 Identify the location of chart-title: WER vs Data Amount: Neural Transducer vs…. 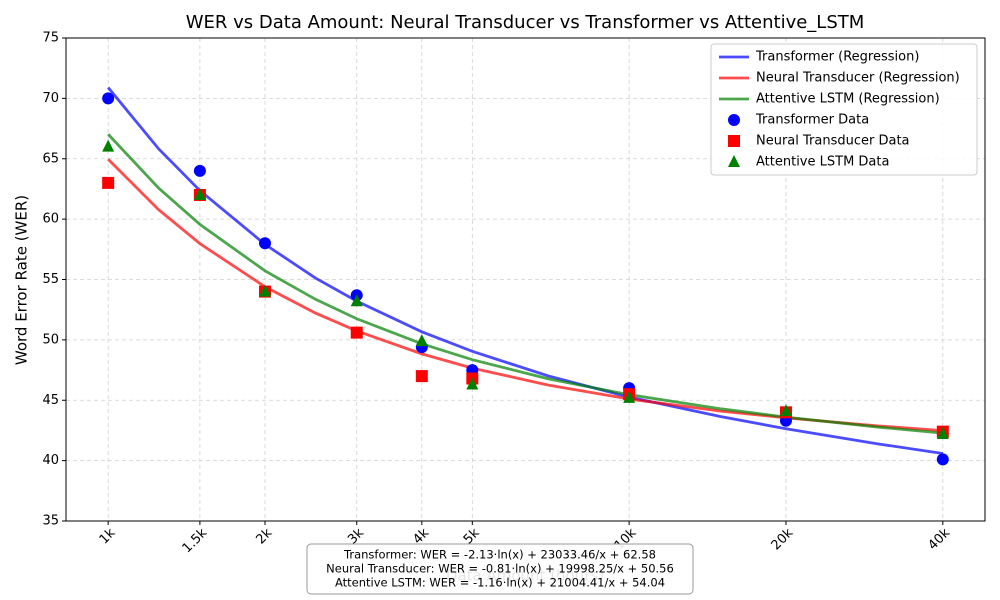
(525, 22).